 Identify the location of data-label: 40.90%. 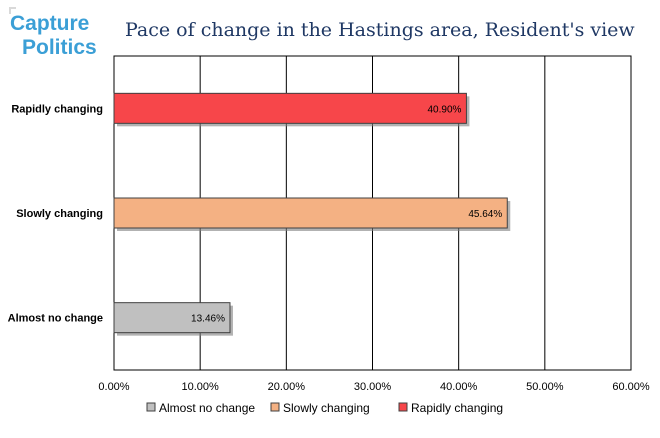
(444, 109).